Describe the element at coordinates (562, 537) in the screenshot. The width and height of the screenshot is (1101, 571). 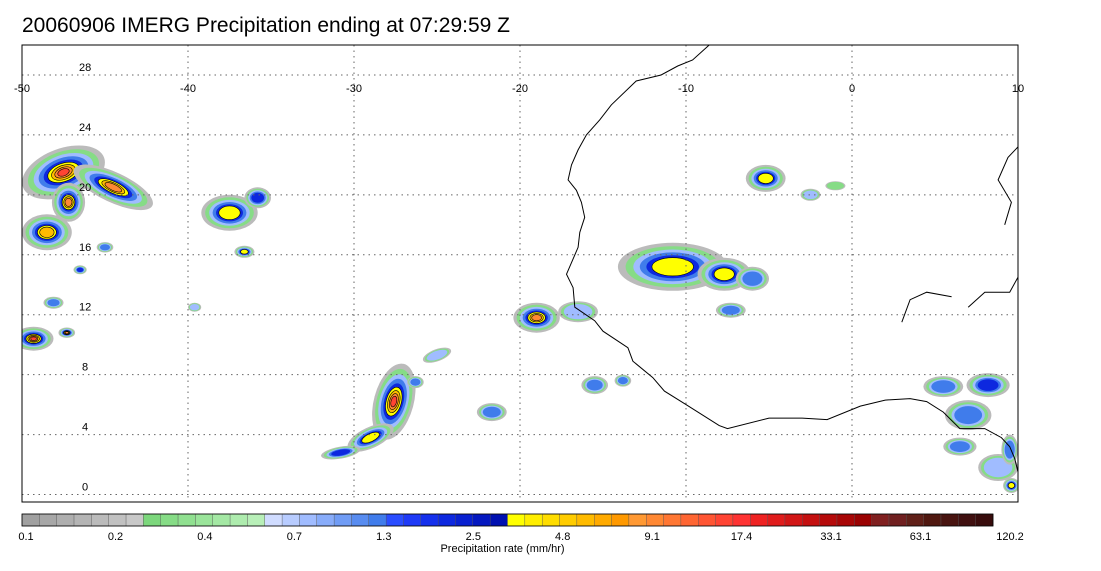
I see `colorbar-tick-label: 4.8` at that location.